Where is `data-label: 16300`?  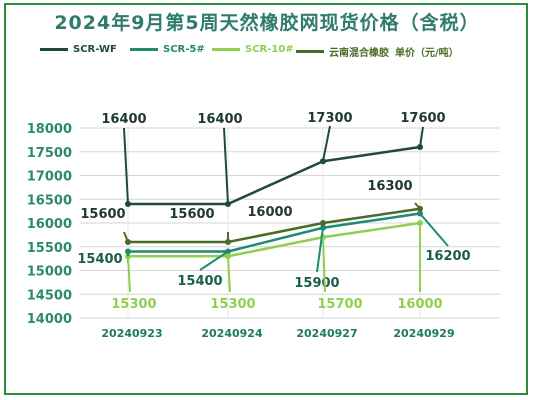 data-label: 16300 is located at coordinates (389, 186).